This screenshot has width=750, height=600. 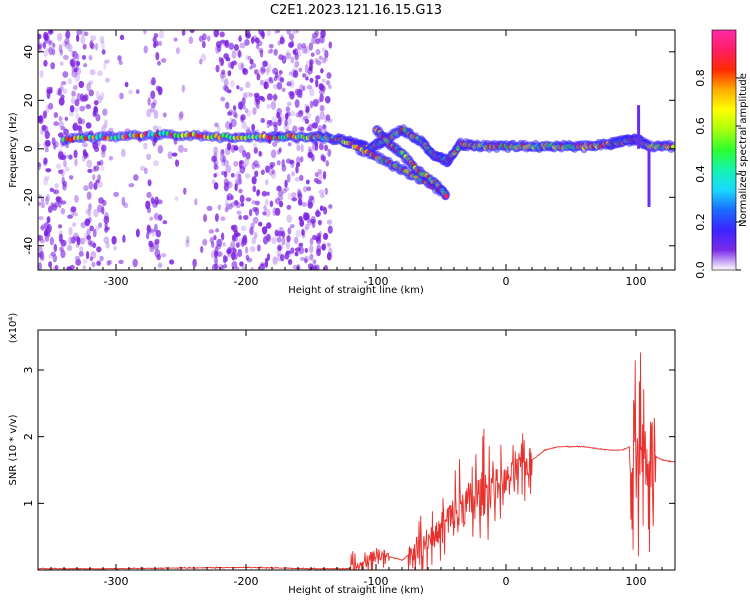 What do you see at coordinates (376, 581) in the screenshot?
I see `x-tick-label: -100` at bounding box center [376, 581].